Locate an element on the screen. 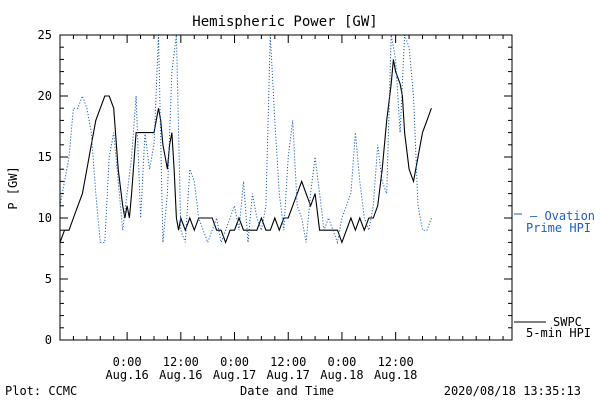 The height and width of the screenshot is (400, 600). y-tick-label: 0 is located at coordinates (48, 340).